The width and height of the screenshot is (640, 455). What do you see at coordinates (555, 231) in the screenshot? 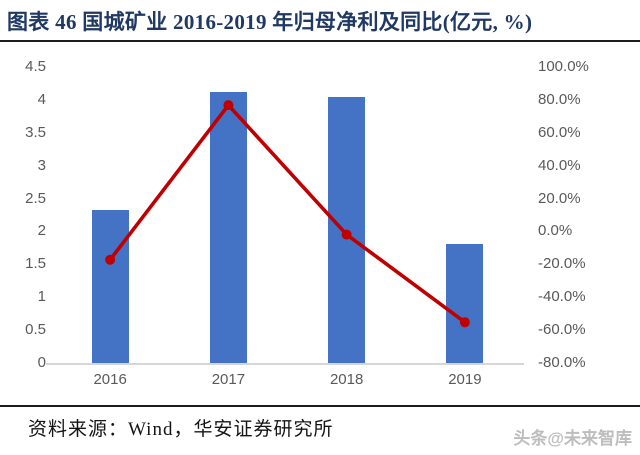
I see `right-axis-tick-label: 0.0%` at bounding box center [555, 231].